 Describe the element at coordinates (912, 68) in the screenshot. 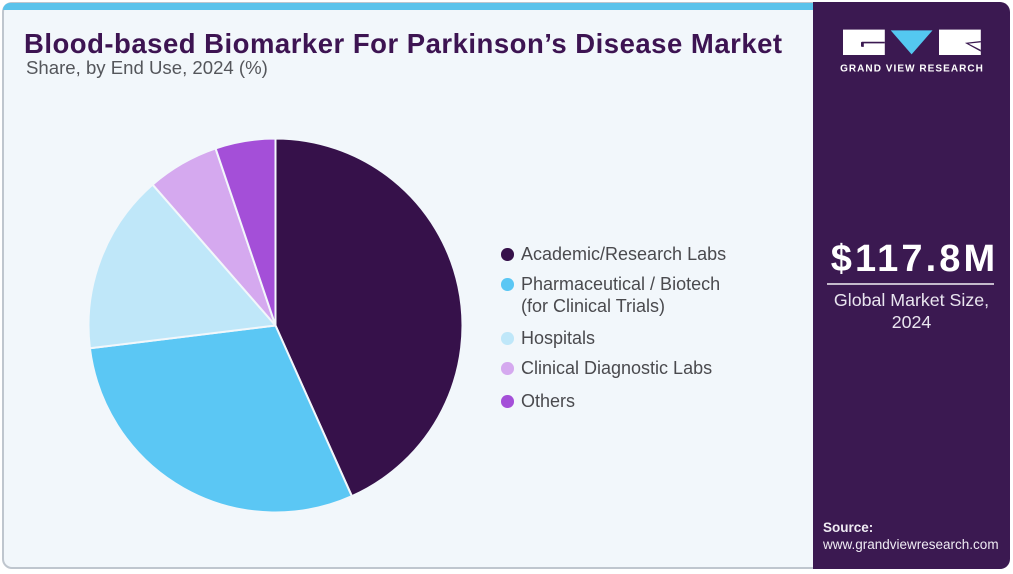

I see `svg-text: GRAND VIEW RESEARCH` at that location.